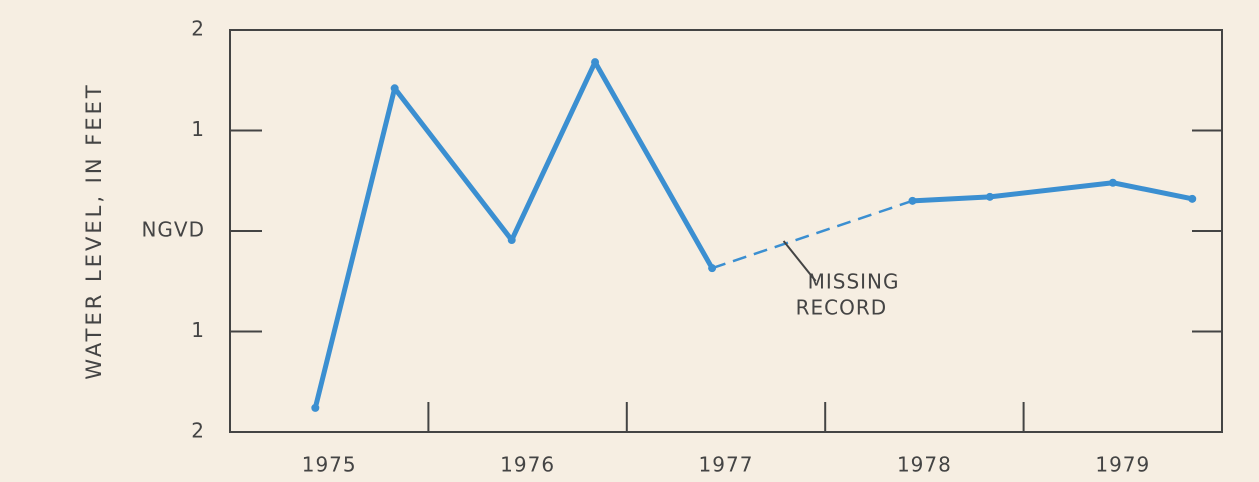 This screenshot has width=1259, height=482. I want to click on annotation-text: RECORD, so click(842, 308).